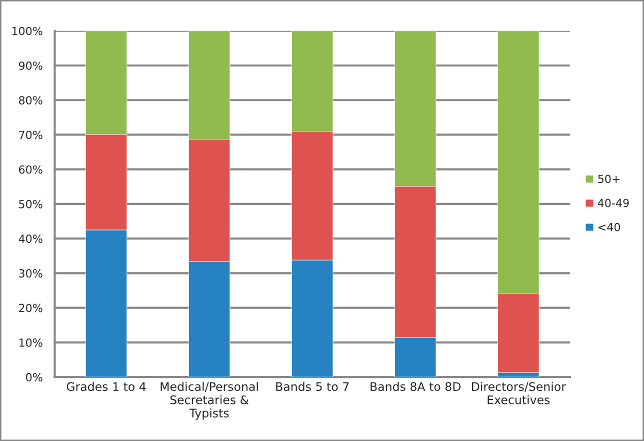 The width and height of the screenshot is (644, 441). Describe the element at coordinates (34, 377) in the screenshot. I see `y-tick-label: 0%` at that location.